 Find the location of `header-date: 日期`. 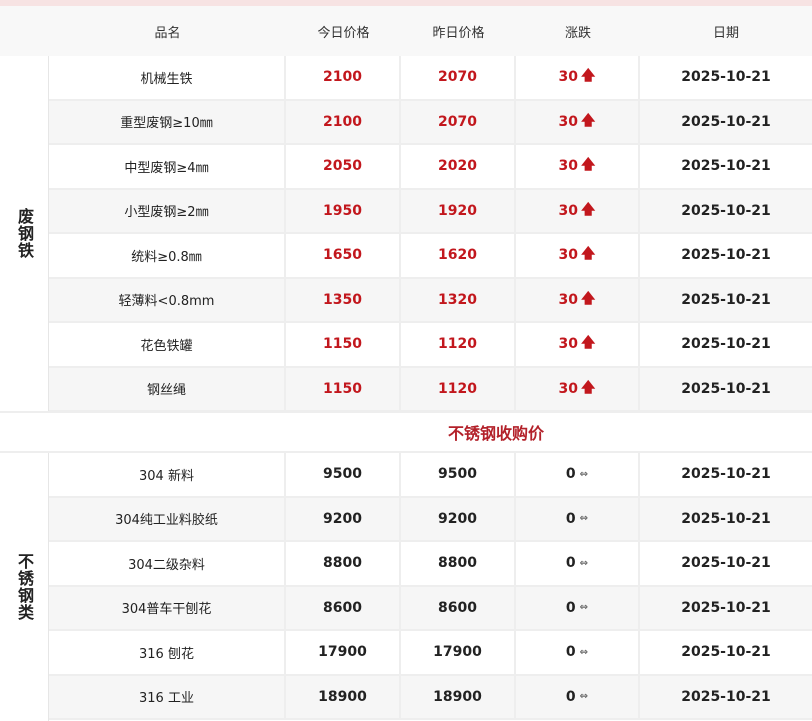

header-date: 日期 is located at coordinates (725, 33).